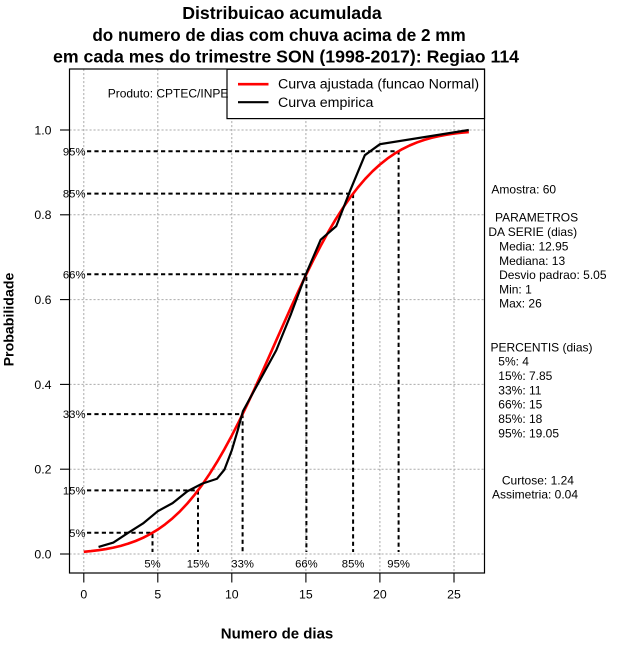 The width and height of the screenshot is (640, 660). Describe the element at coordinates (513, 362) in the screenshot. I see `svg-text: 5%: 4` at that location.